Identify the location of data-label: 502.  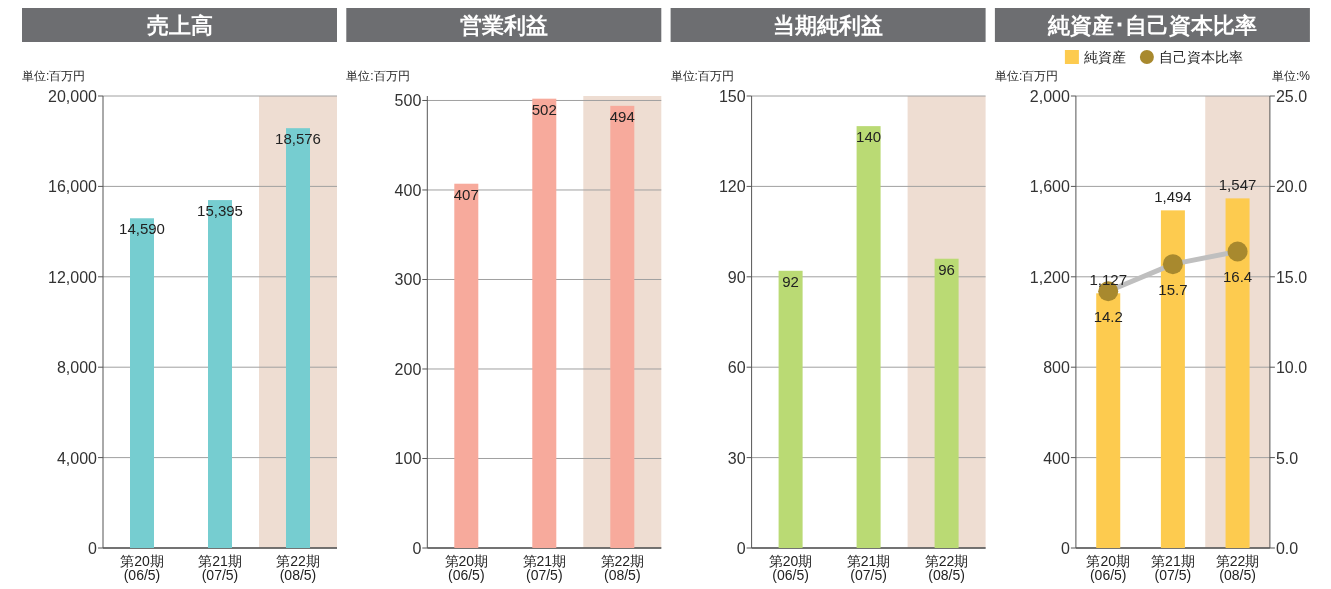
(544, 109).